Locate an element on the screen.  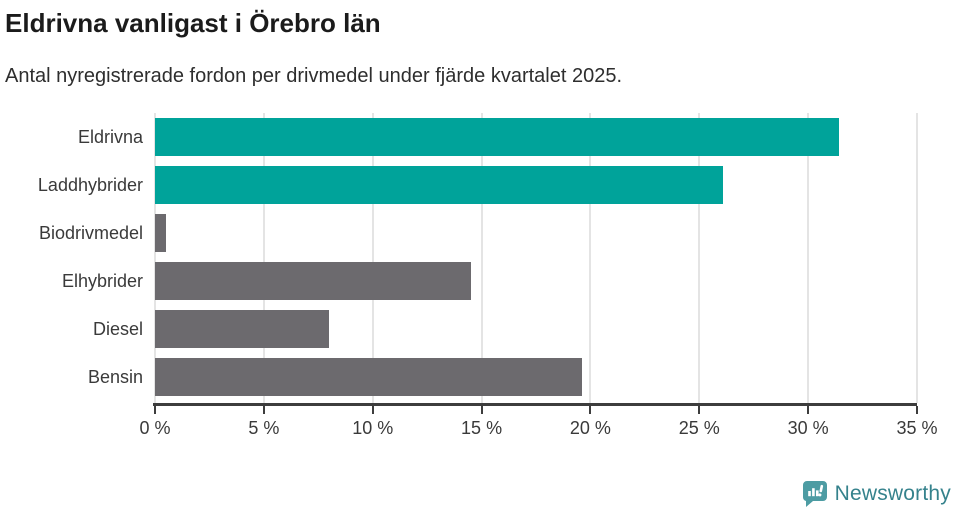
x-axis-tick-label: 10 % is located at coordinates (373, 428).